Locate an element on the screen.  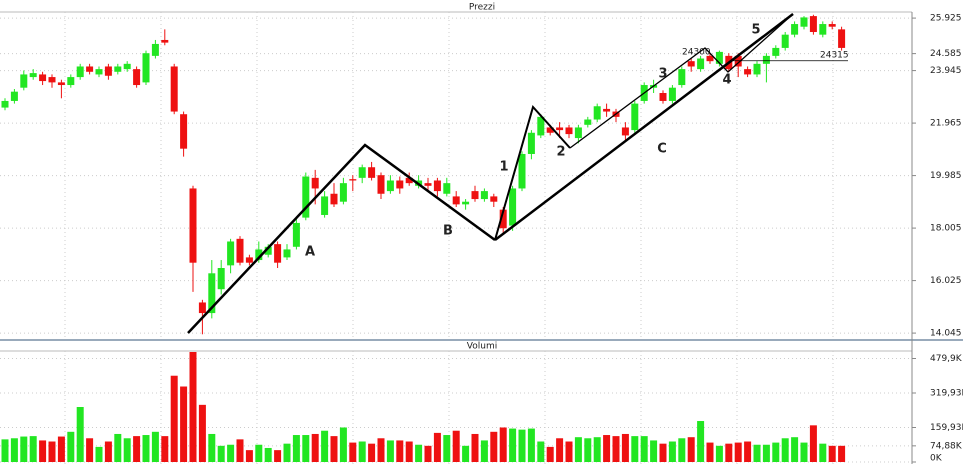
wave-label: 4 is located at coordinates (726, 80).